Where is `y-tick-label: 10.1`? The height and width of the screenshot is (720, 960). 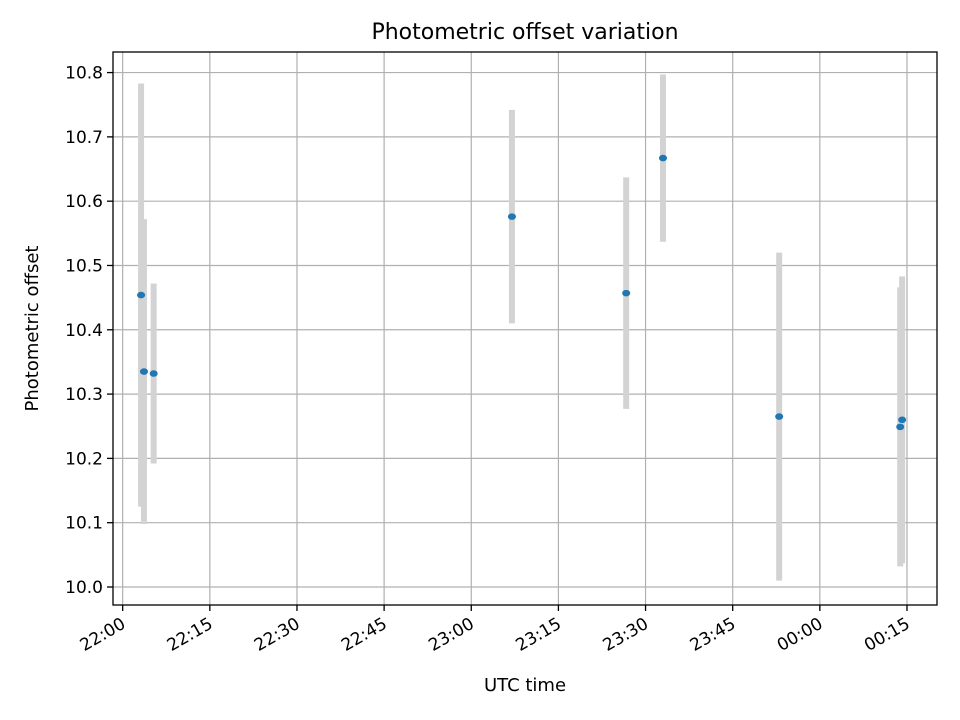 y-tick-label: 10.1 is located at coordinates (84, 524).